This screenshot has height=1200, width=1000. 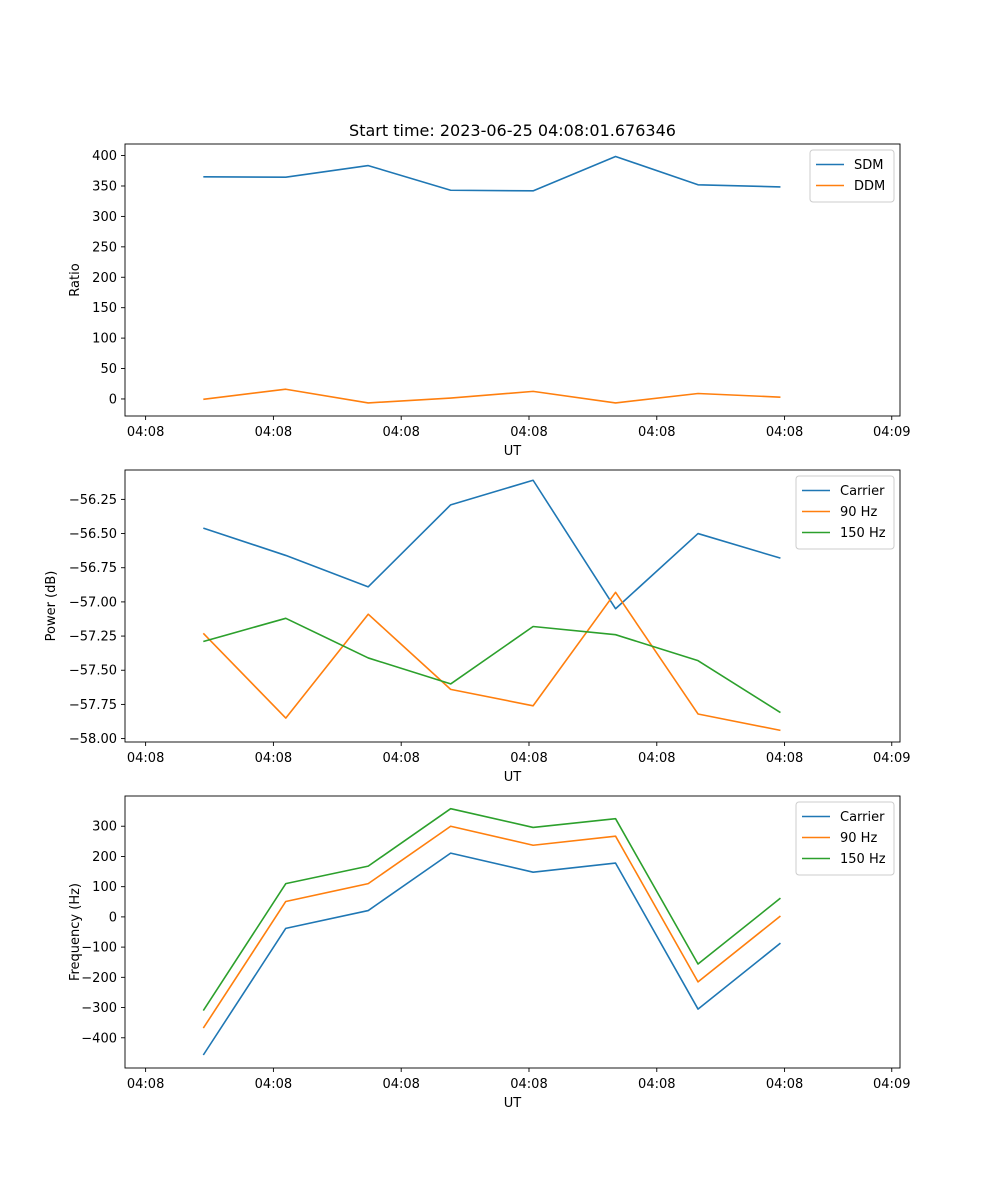 I want to click on y-tick-label: −57.25, so click(x=93, y=637).